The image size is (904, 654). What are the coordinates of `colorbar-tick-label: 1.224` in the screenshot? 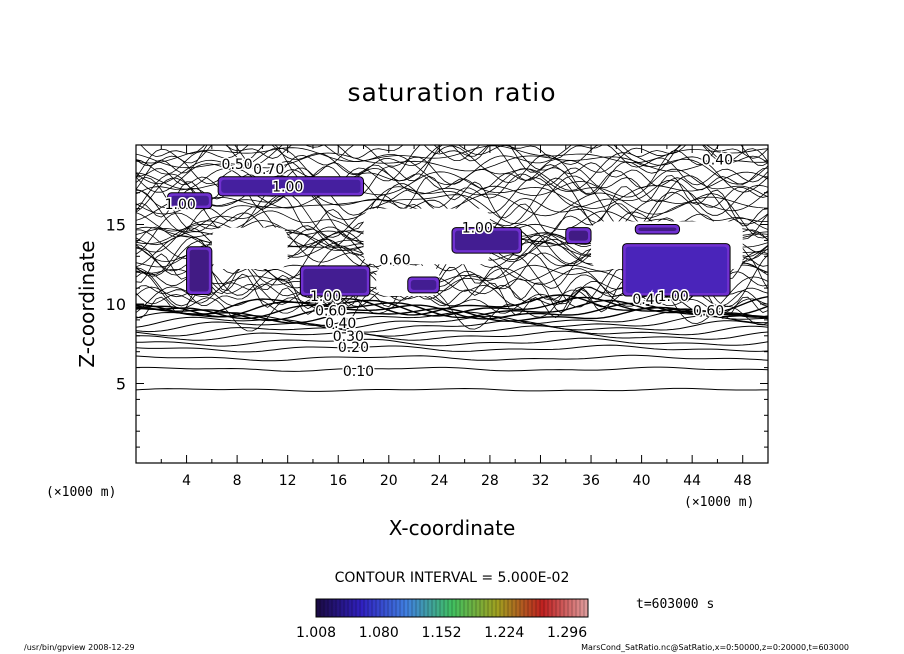 It's located at (504, 633).